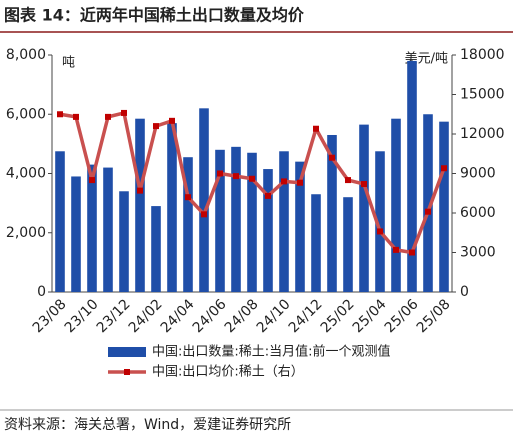 The height and width of the screenshot is (442, 513). Describe the element at coordinates (50, 316) in the screenshot. I see `x-tick-label: 23/08` at that location.